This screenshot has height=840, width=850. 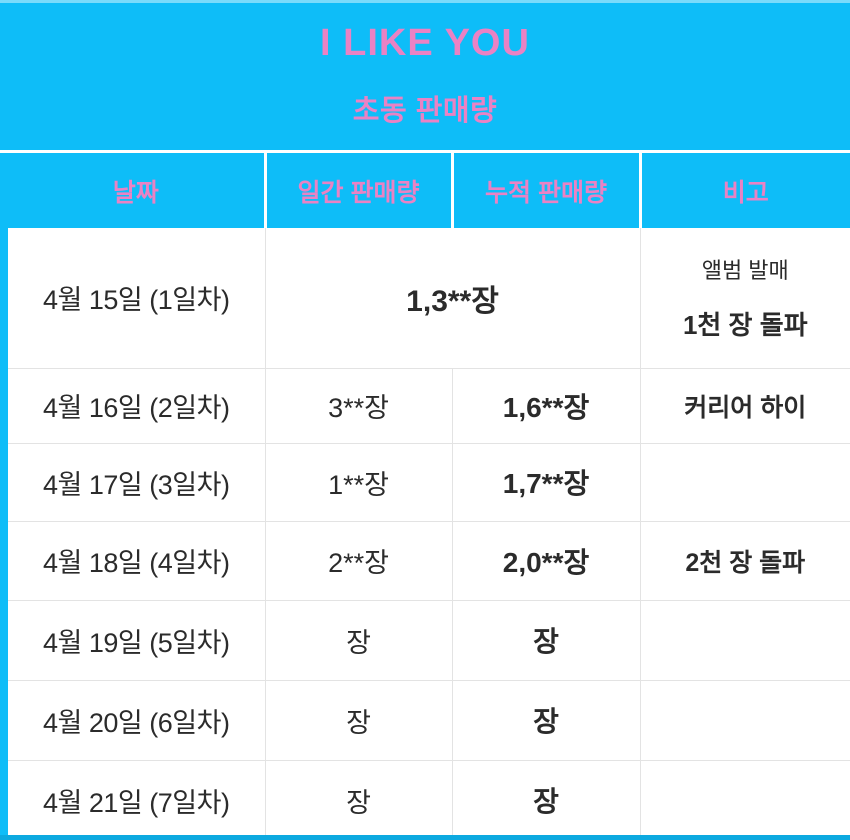 I want to click on cumulative-sales-cell: 1,6**장, so click(x=546, y=405).